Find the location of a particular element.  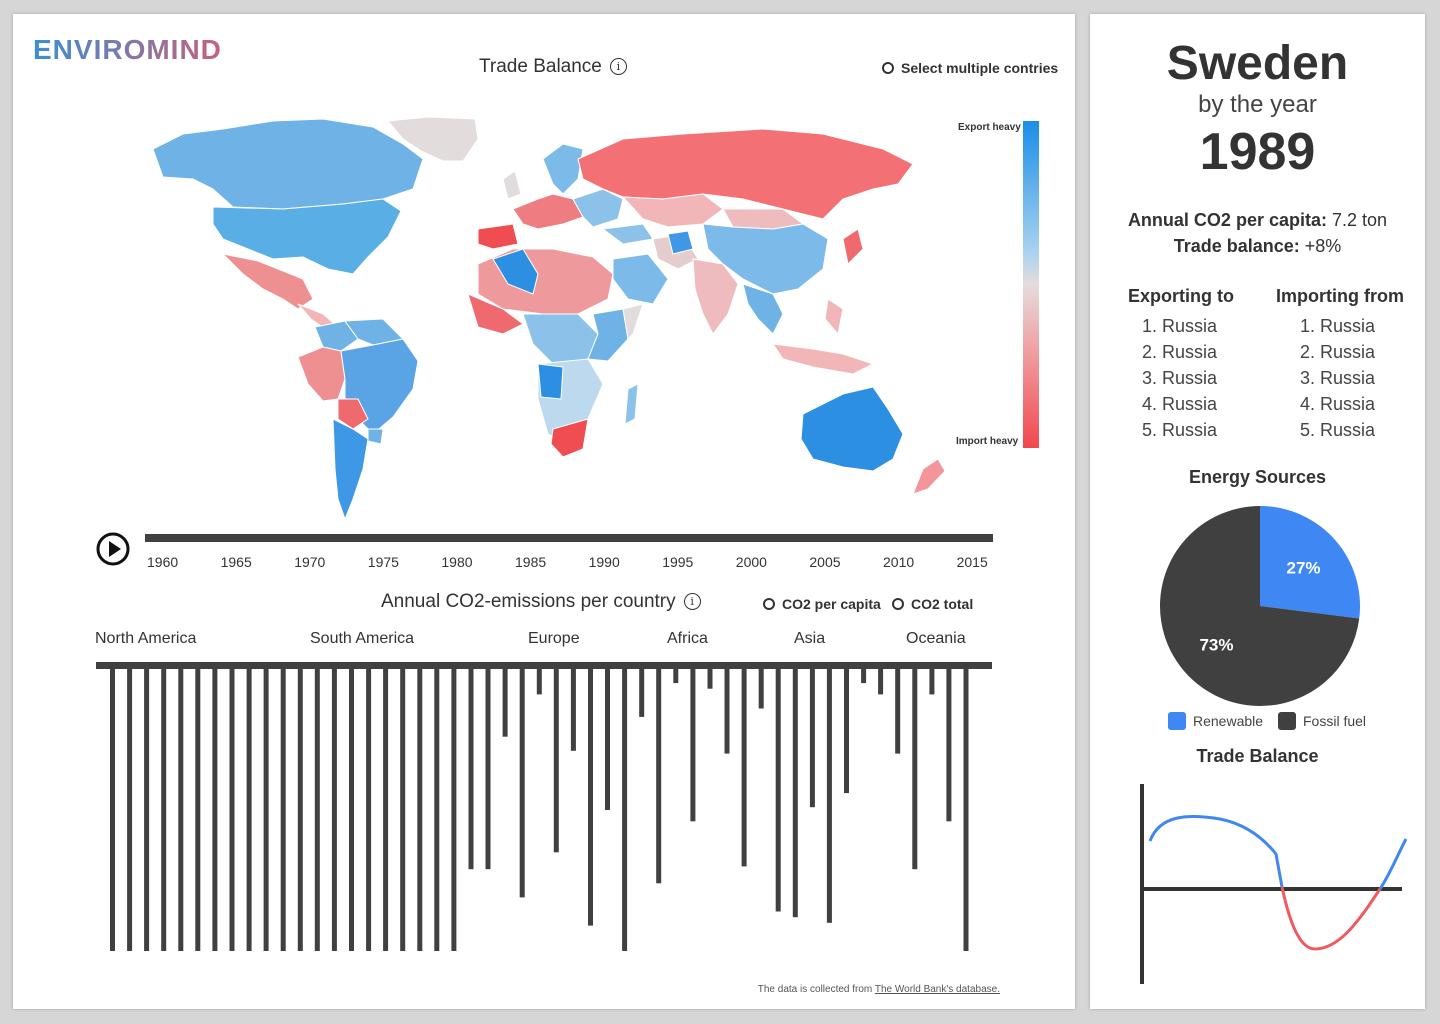

timeline-year-label: 1985 is located at coordinates (531, 562).